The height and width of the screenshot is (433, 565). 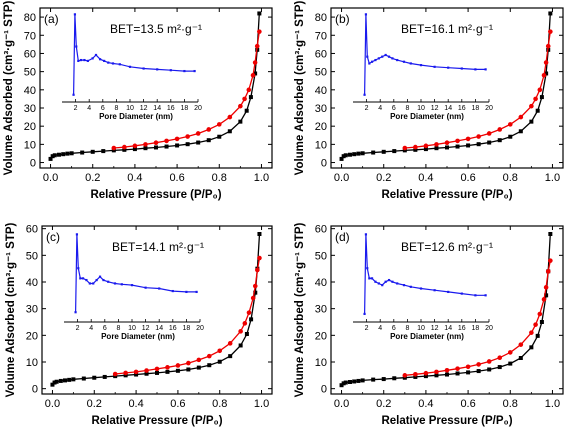 I want to click on inset-x-tick-label: 8, so click(x=118, y=328).